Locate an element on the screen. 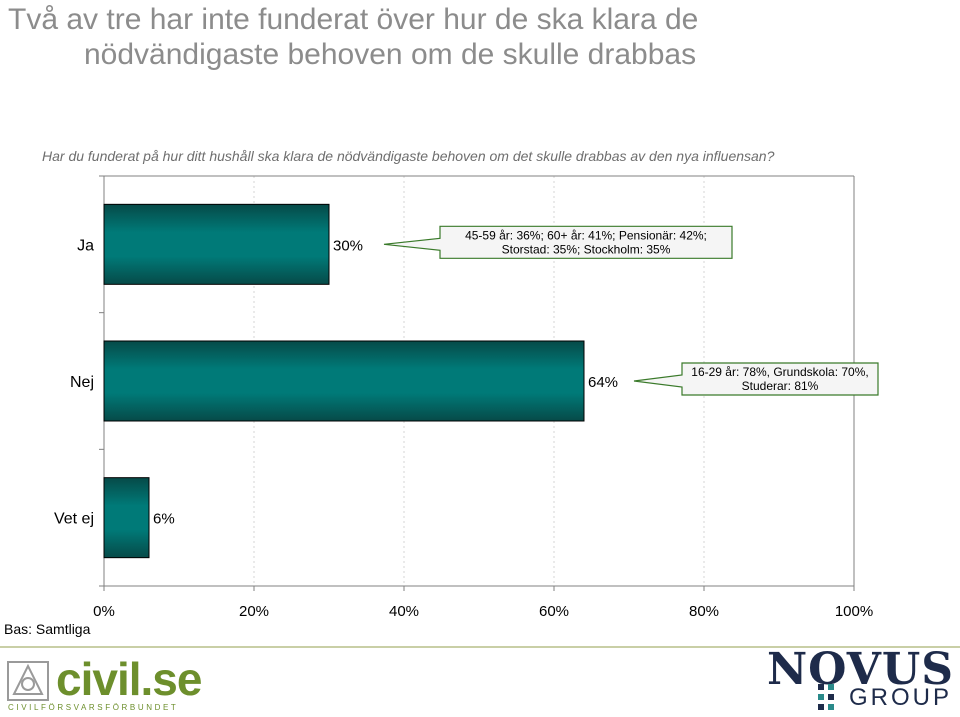 This screenshot has width=960, height=717. civil-subtext: CIVILFÖRSVARSFÖRBUNDET is located at coordinates (93, 707).